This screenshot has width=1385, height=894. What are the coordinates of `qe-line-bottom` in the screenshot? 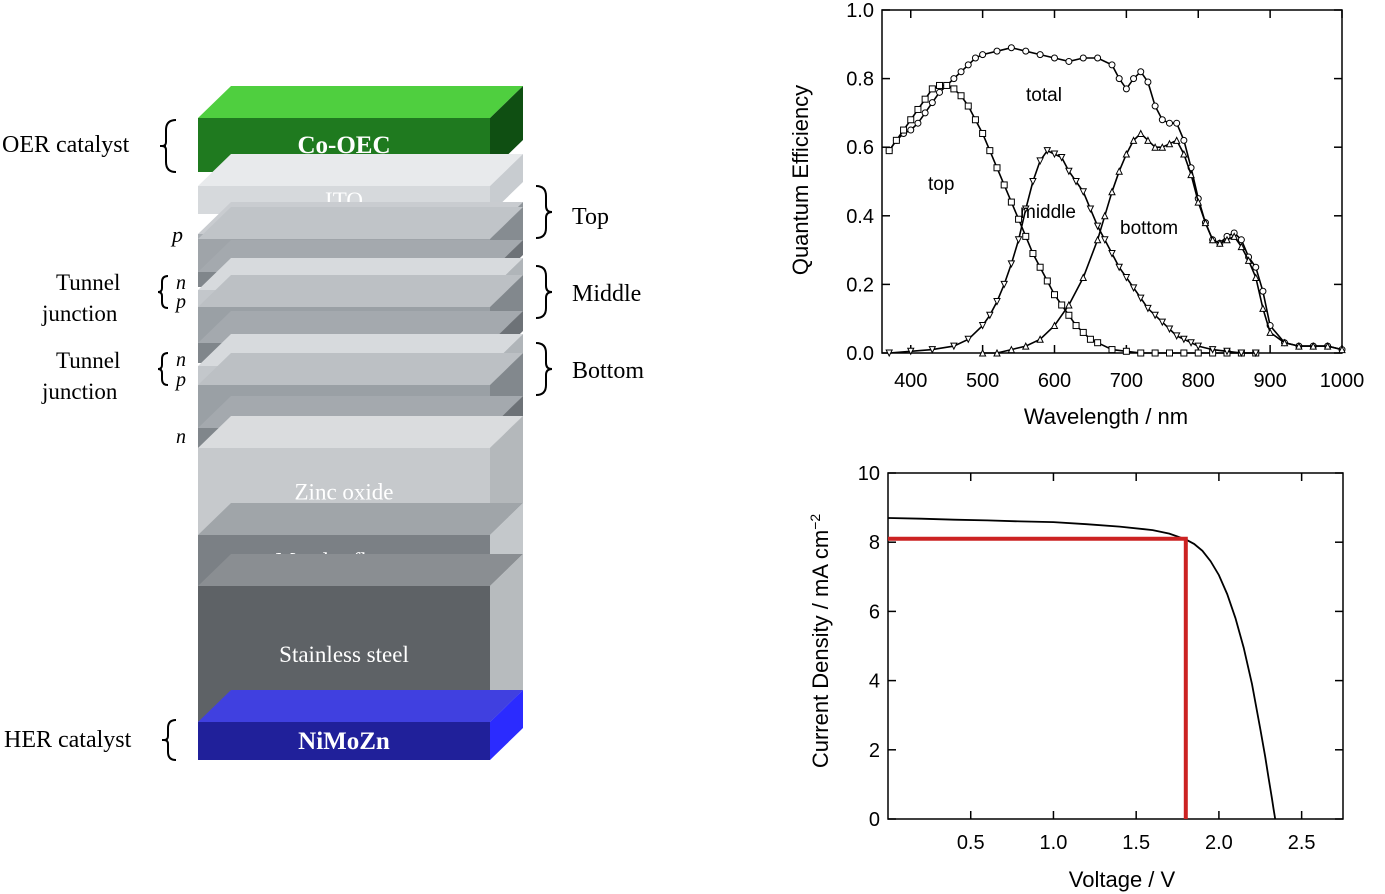 It's located at (1162, 243).